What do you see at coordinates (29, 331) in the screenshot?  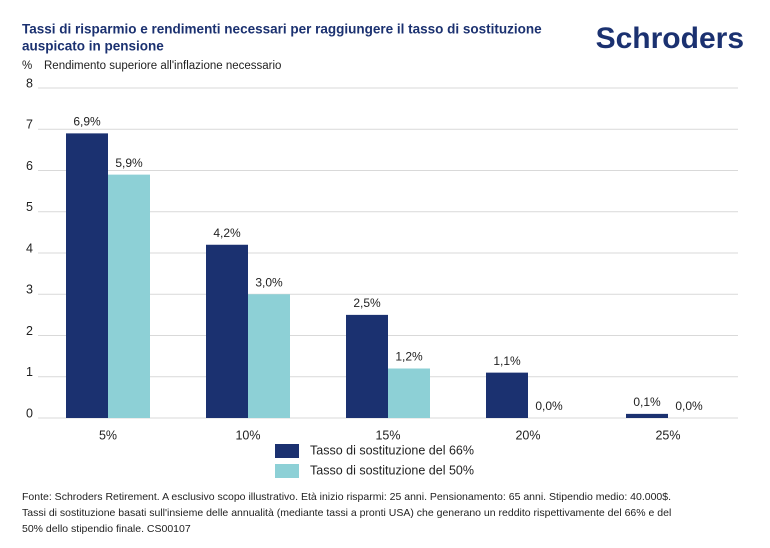 I see `y-tick-label: 2` at bounding box center [29, 331].